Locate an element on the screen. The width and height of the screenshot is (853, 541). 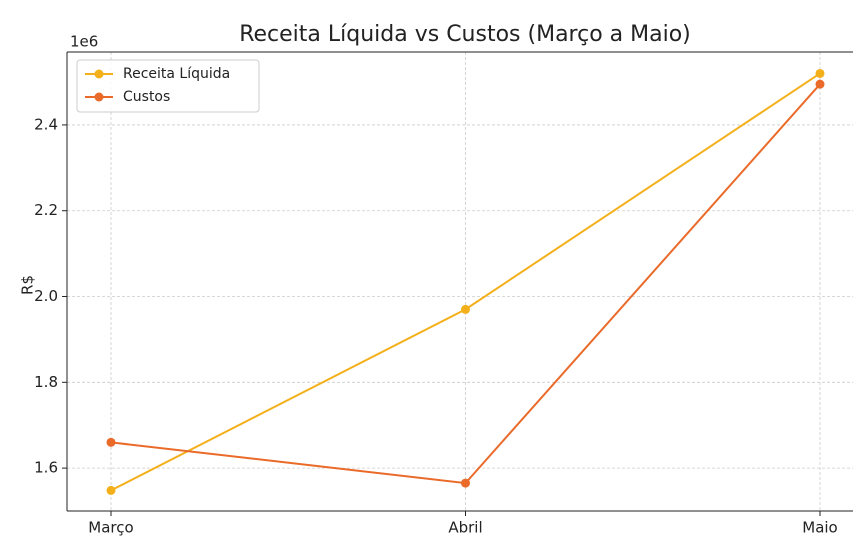
y-tick-label: 1.8 is located at coordinates (46, 382).